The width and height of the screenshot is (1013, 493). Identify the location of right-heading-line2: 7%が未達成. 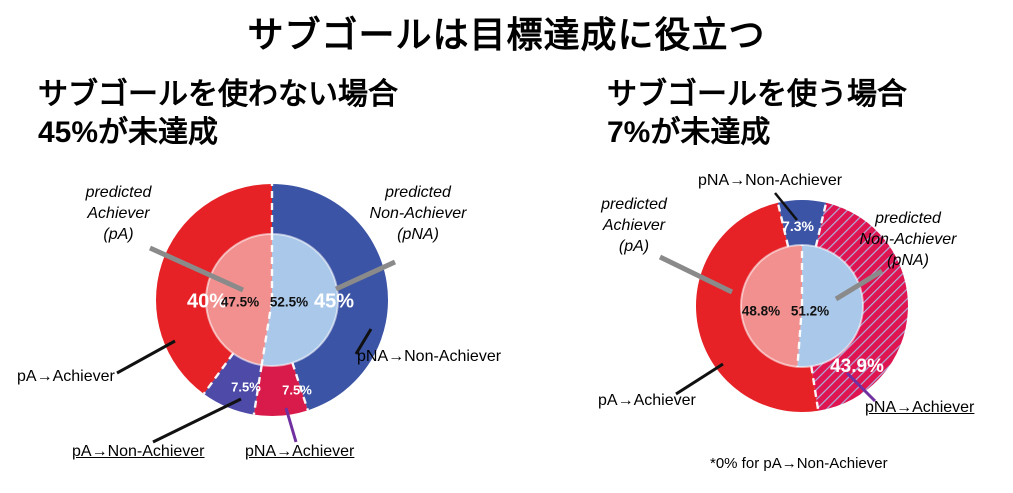
(689, 132).